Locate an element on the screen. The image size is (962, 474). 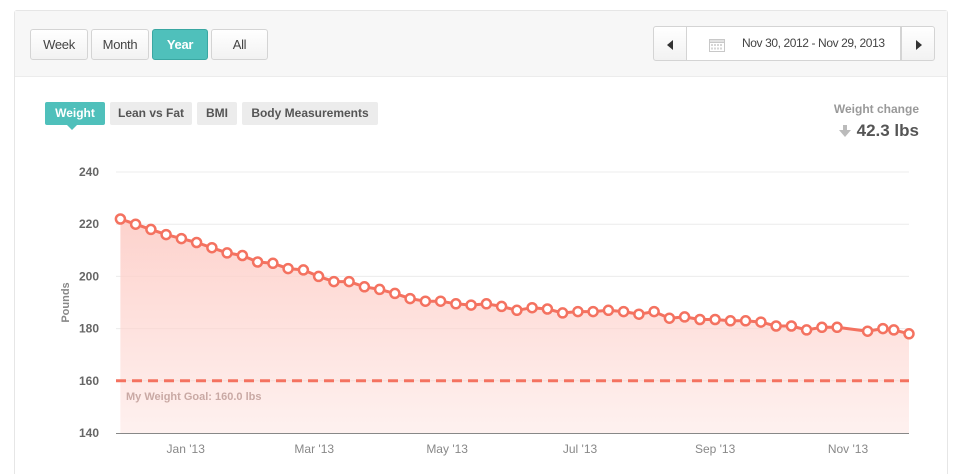
active-tab-pointer is located at coordinates (72, 127).